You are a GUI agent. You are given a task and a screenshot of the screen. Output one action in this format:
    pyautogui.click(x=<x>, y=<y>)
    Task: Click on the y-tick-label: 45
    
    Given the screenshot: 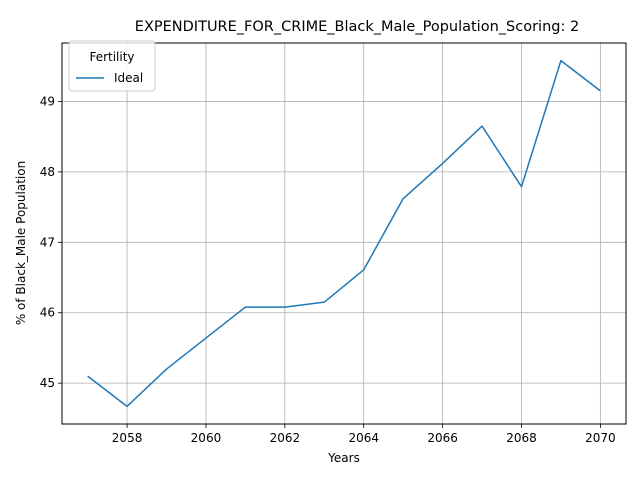 What is the action you would take?
    pyautogui.click(x=47, y=383)
    